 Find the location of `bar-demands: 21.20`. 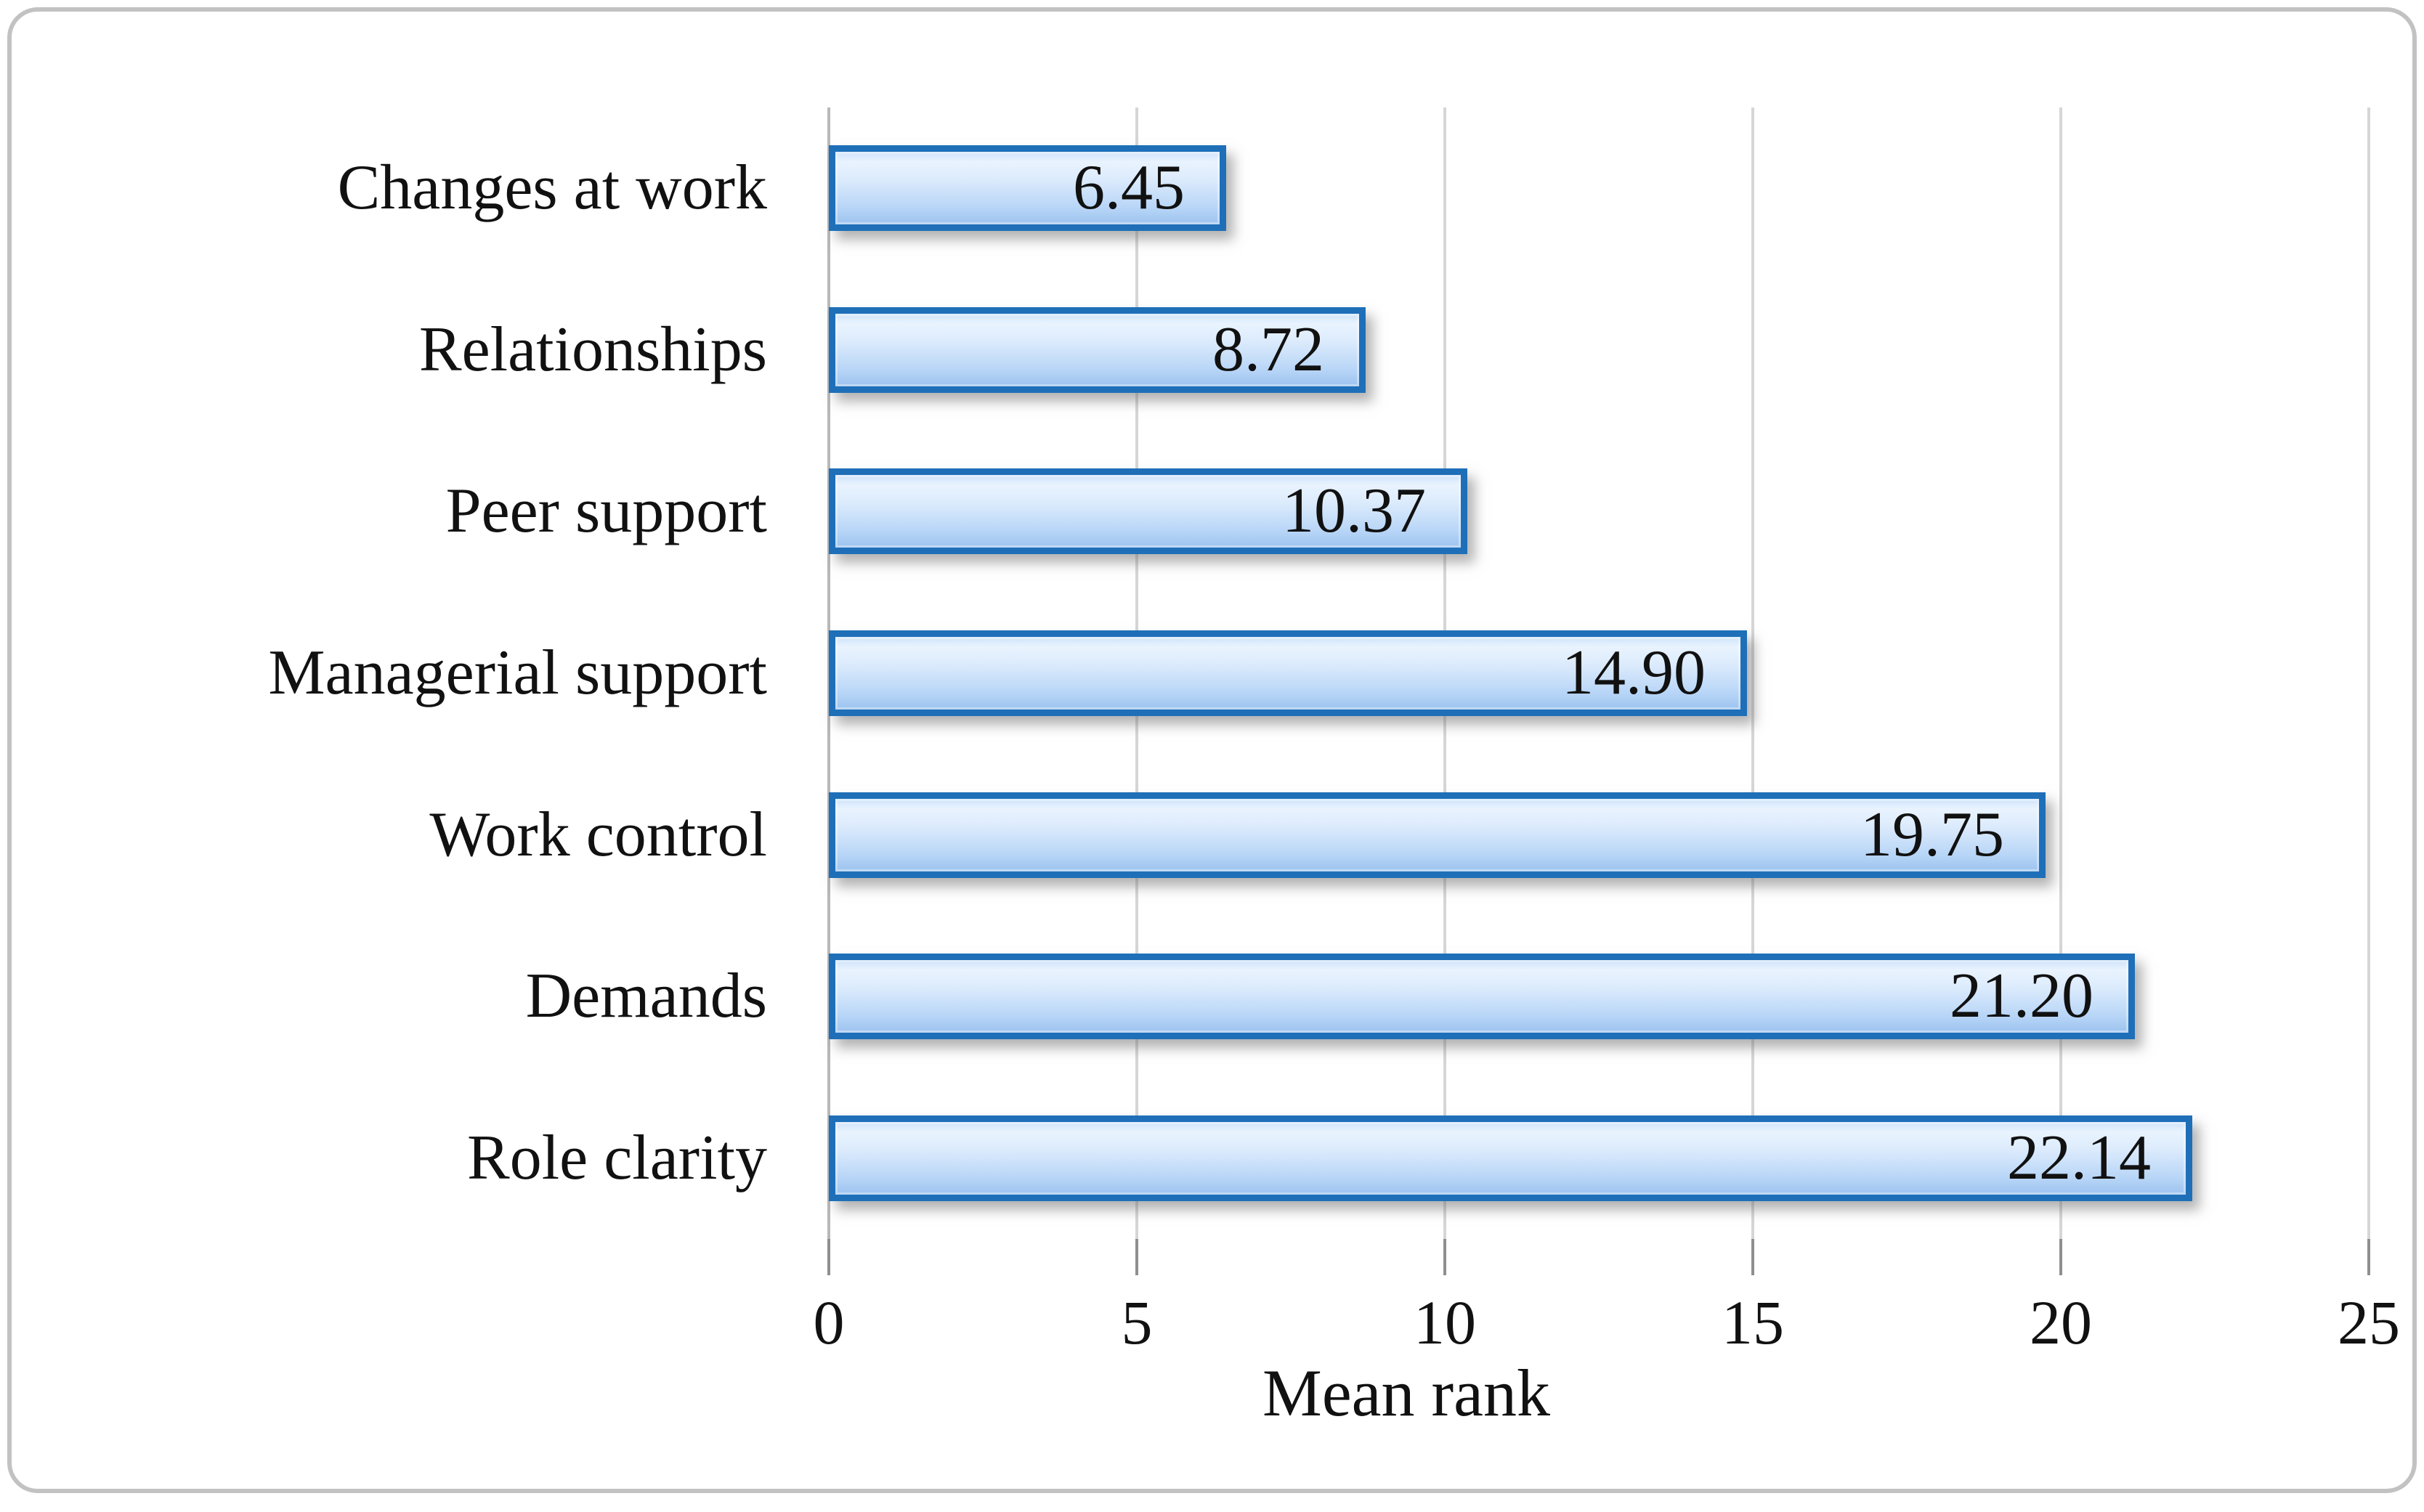

bar-demands: 21.20 is located at coordinates (1482, 996).